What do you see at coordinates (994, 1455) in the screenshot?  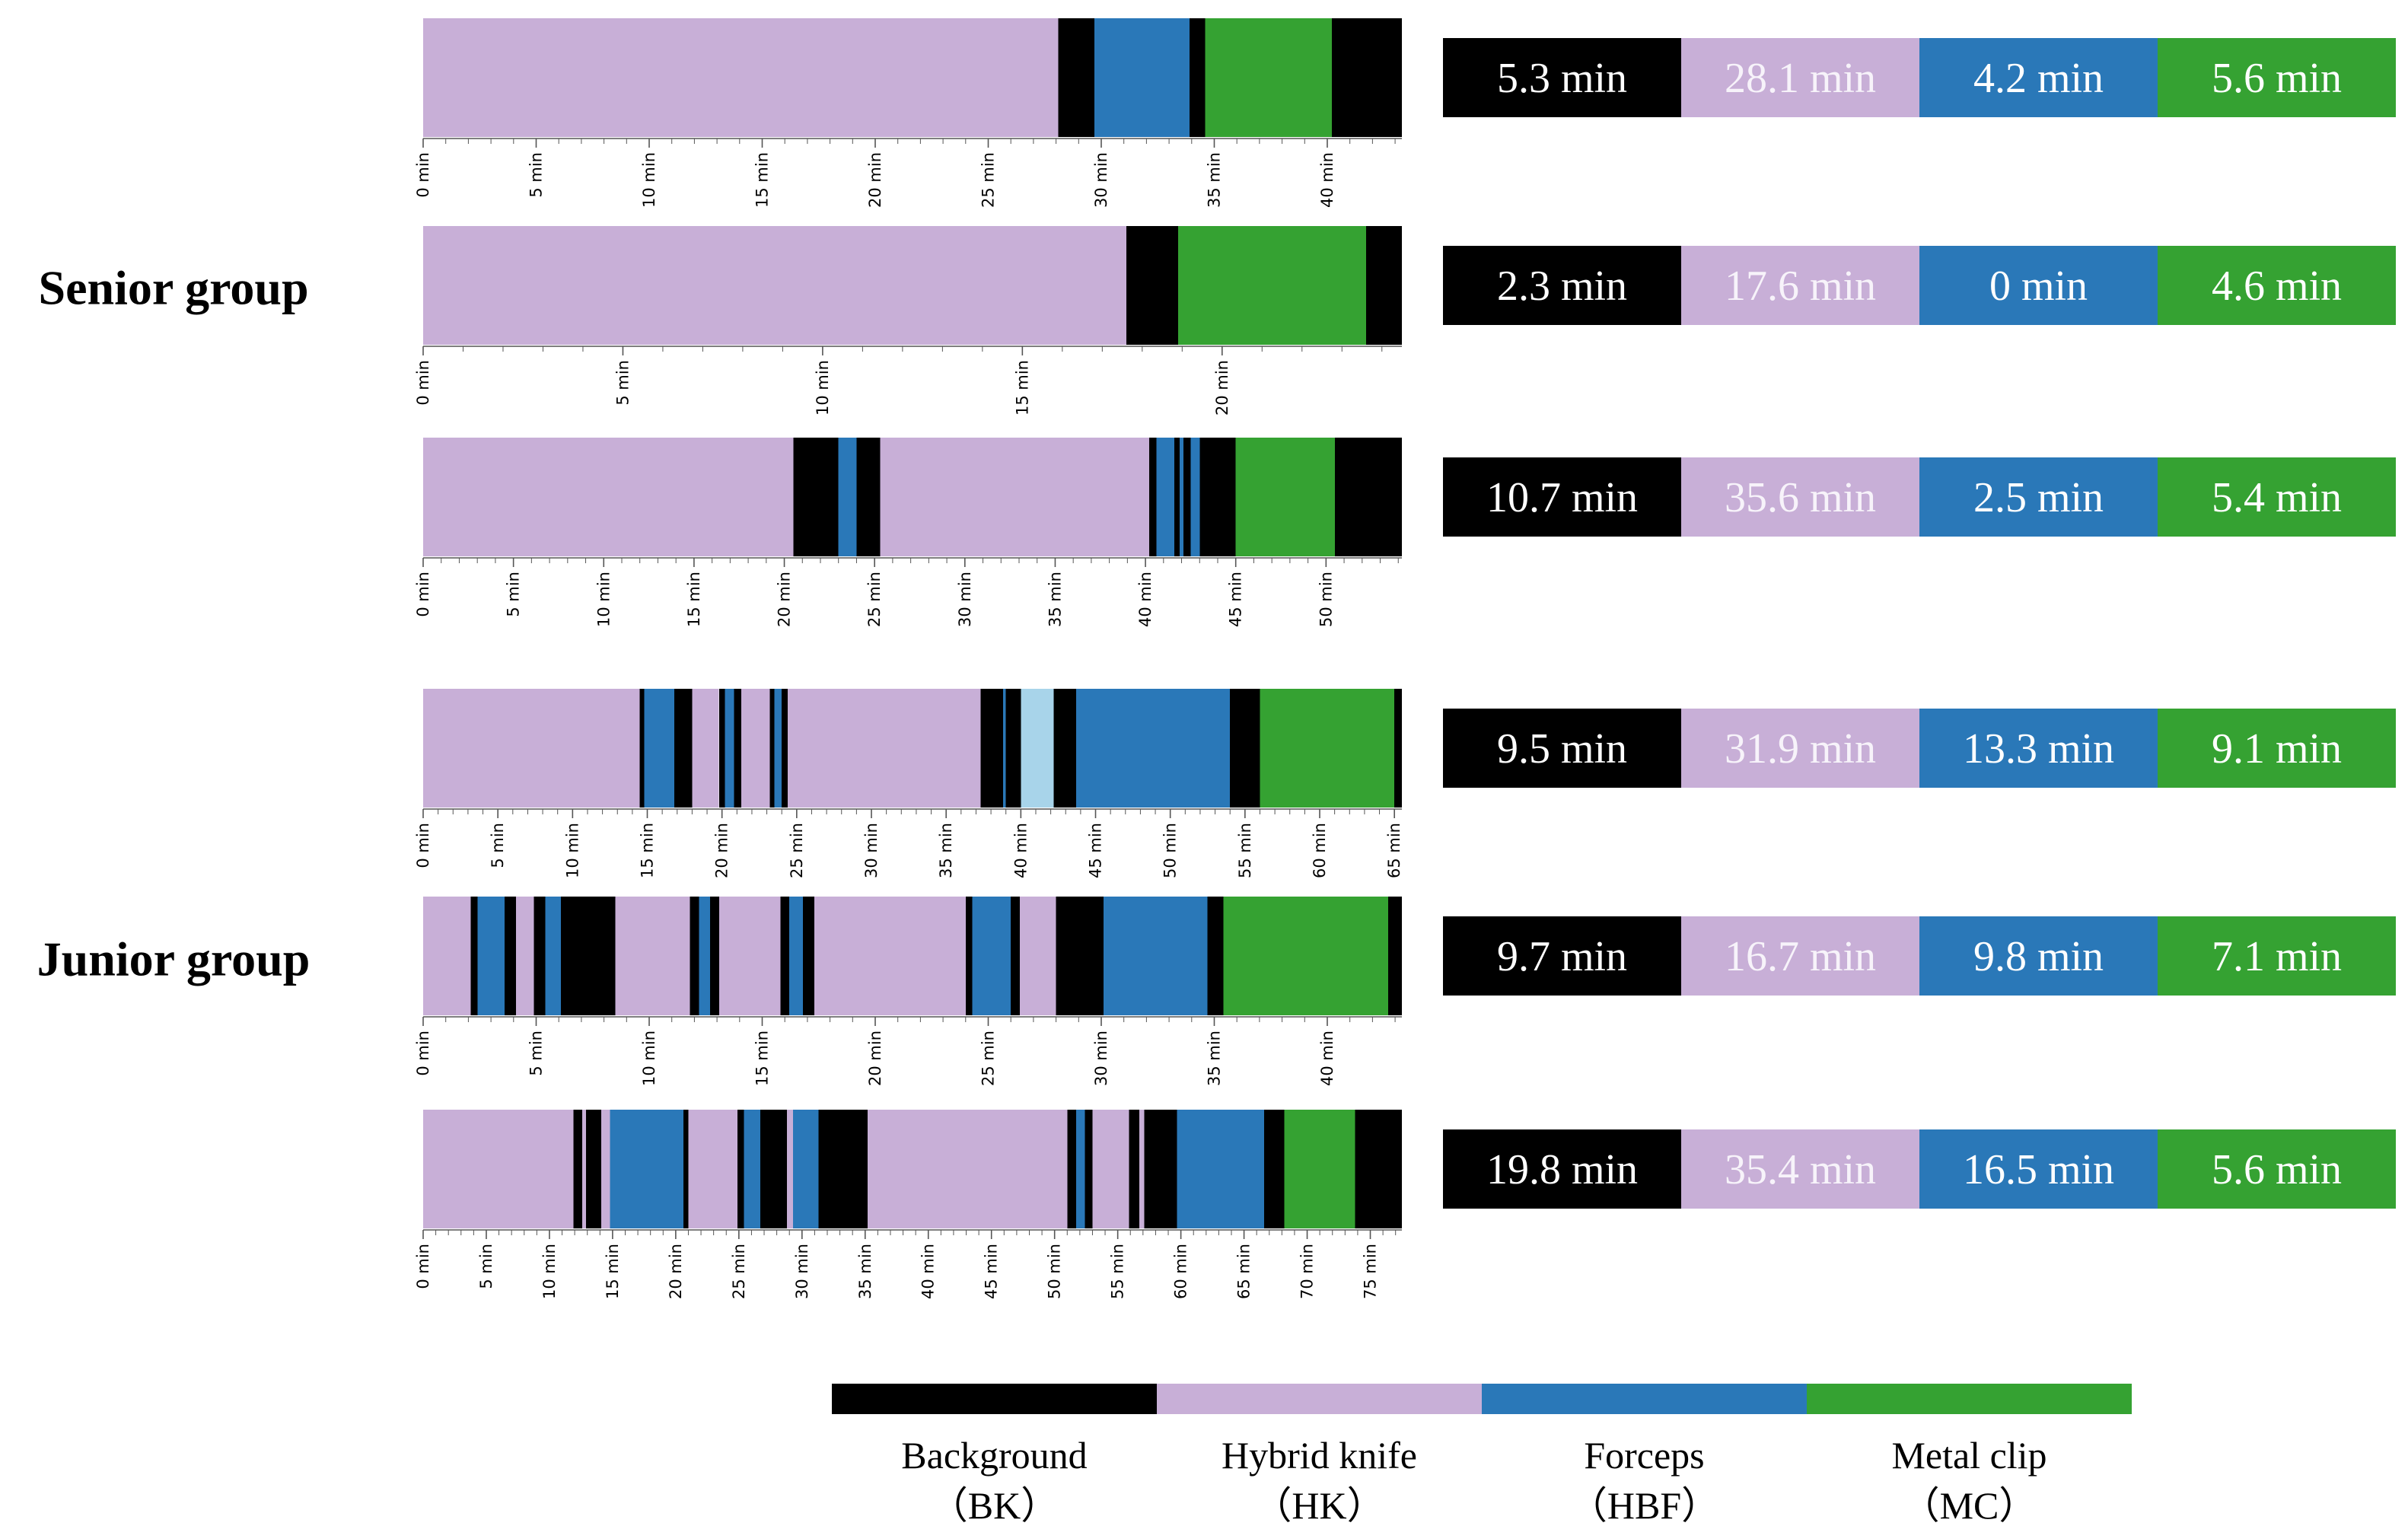 I see `legend-item-bk: Background （BK）` at bounding box center [994, 1455].